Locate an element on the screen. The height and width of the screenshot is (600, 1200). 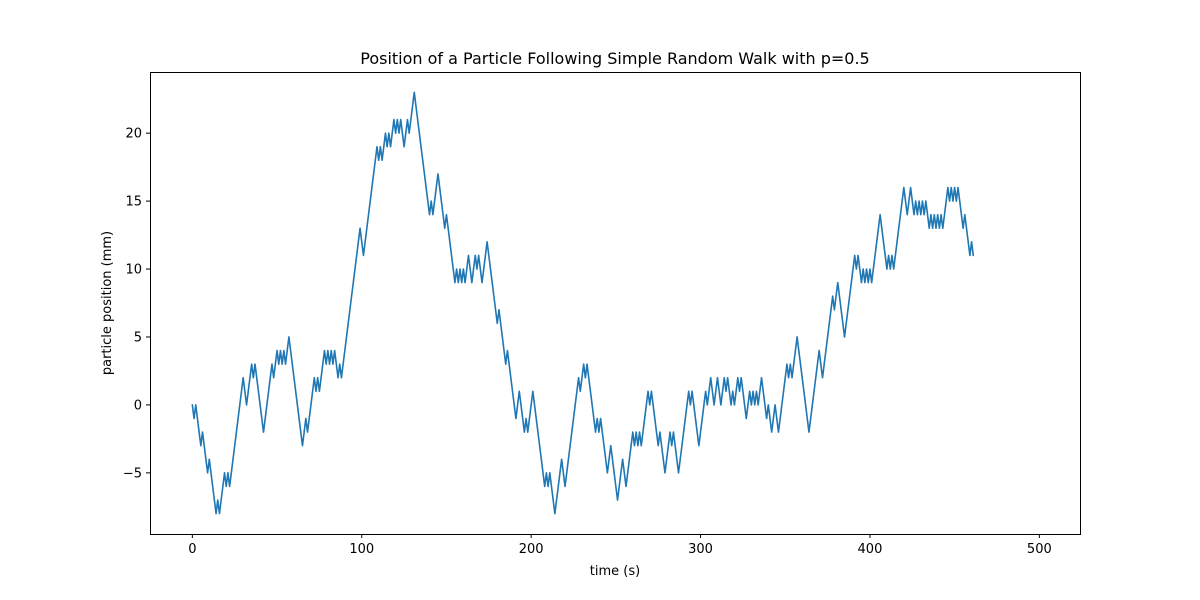
y-tick-label: 15 is located at coordinates (133, 202).